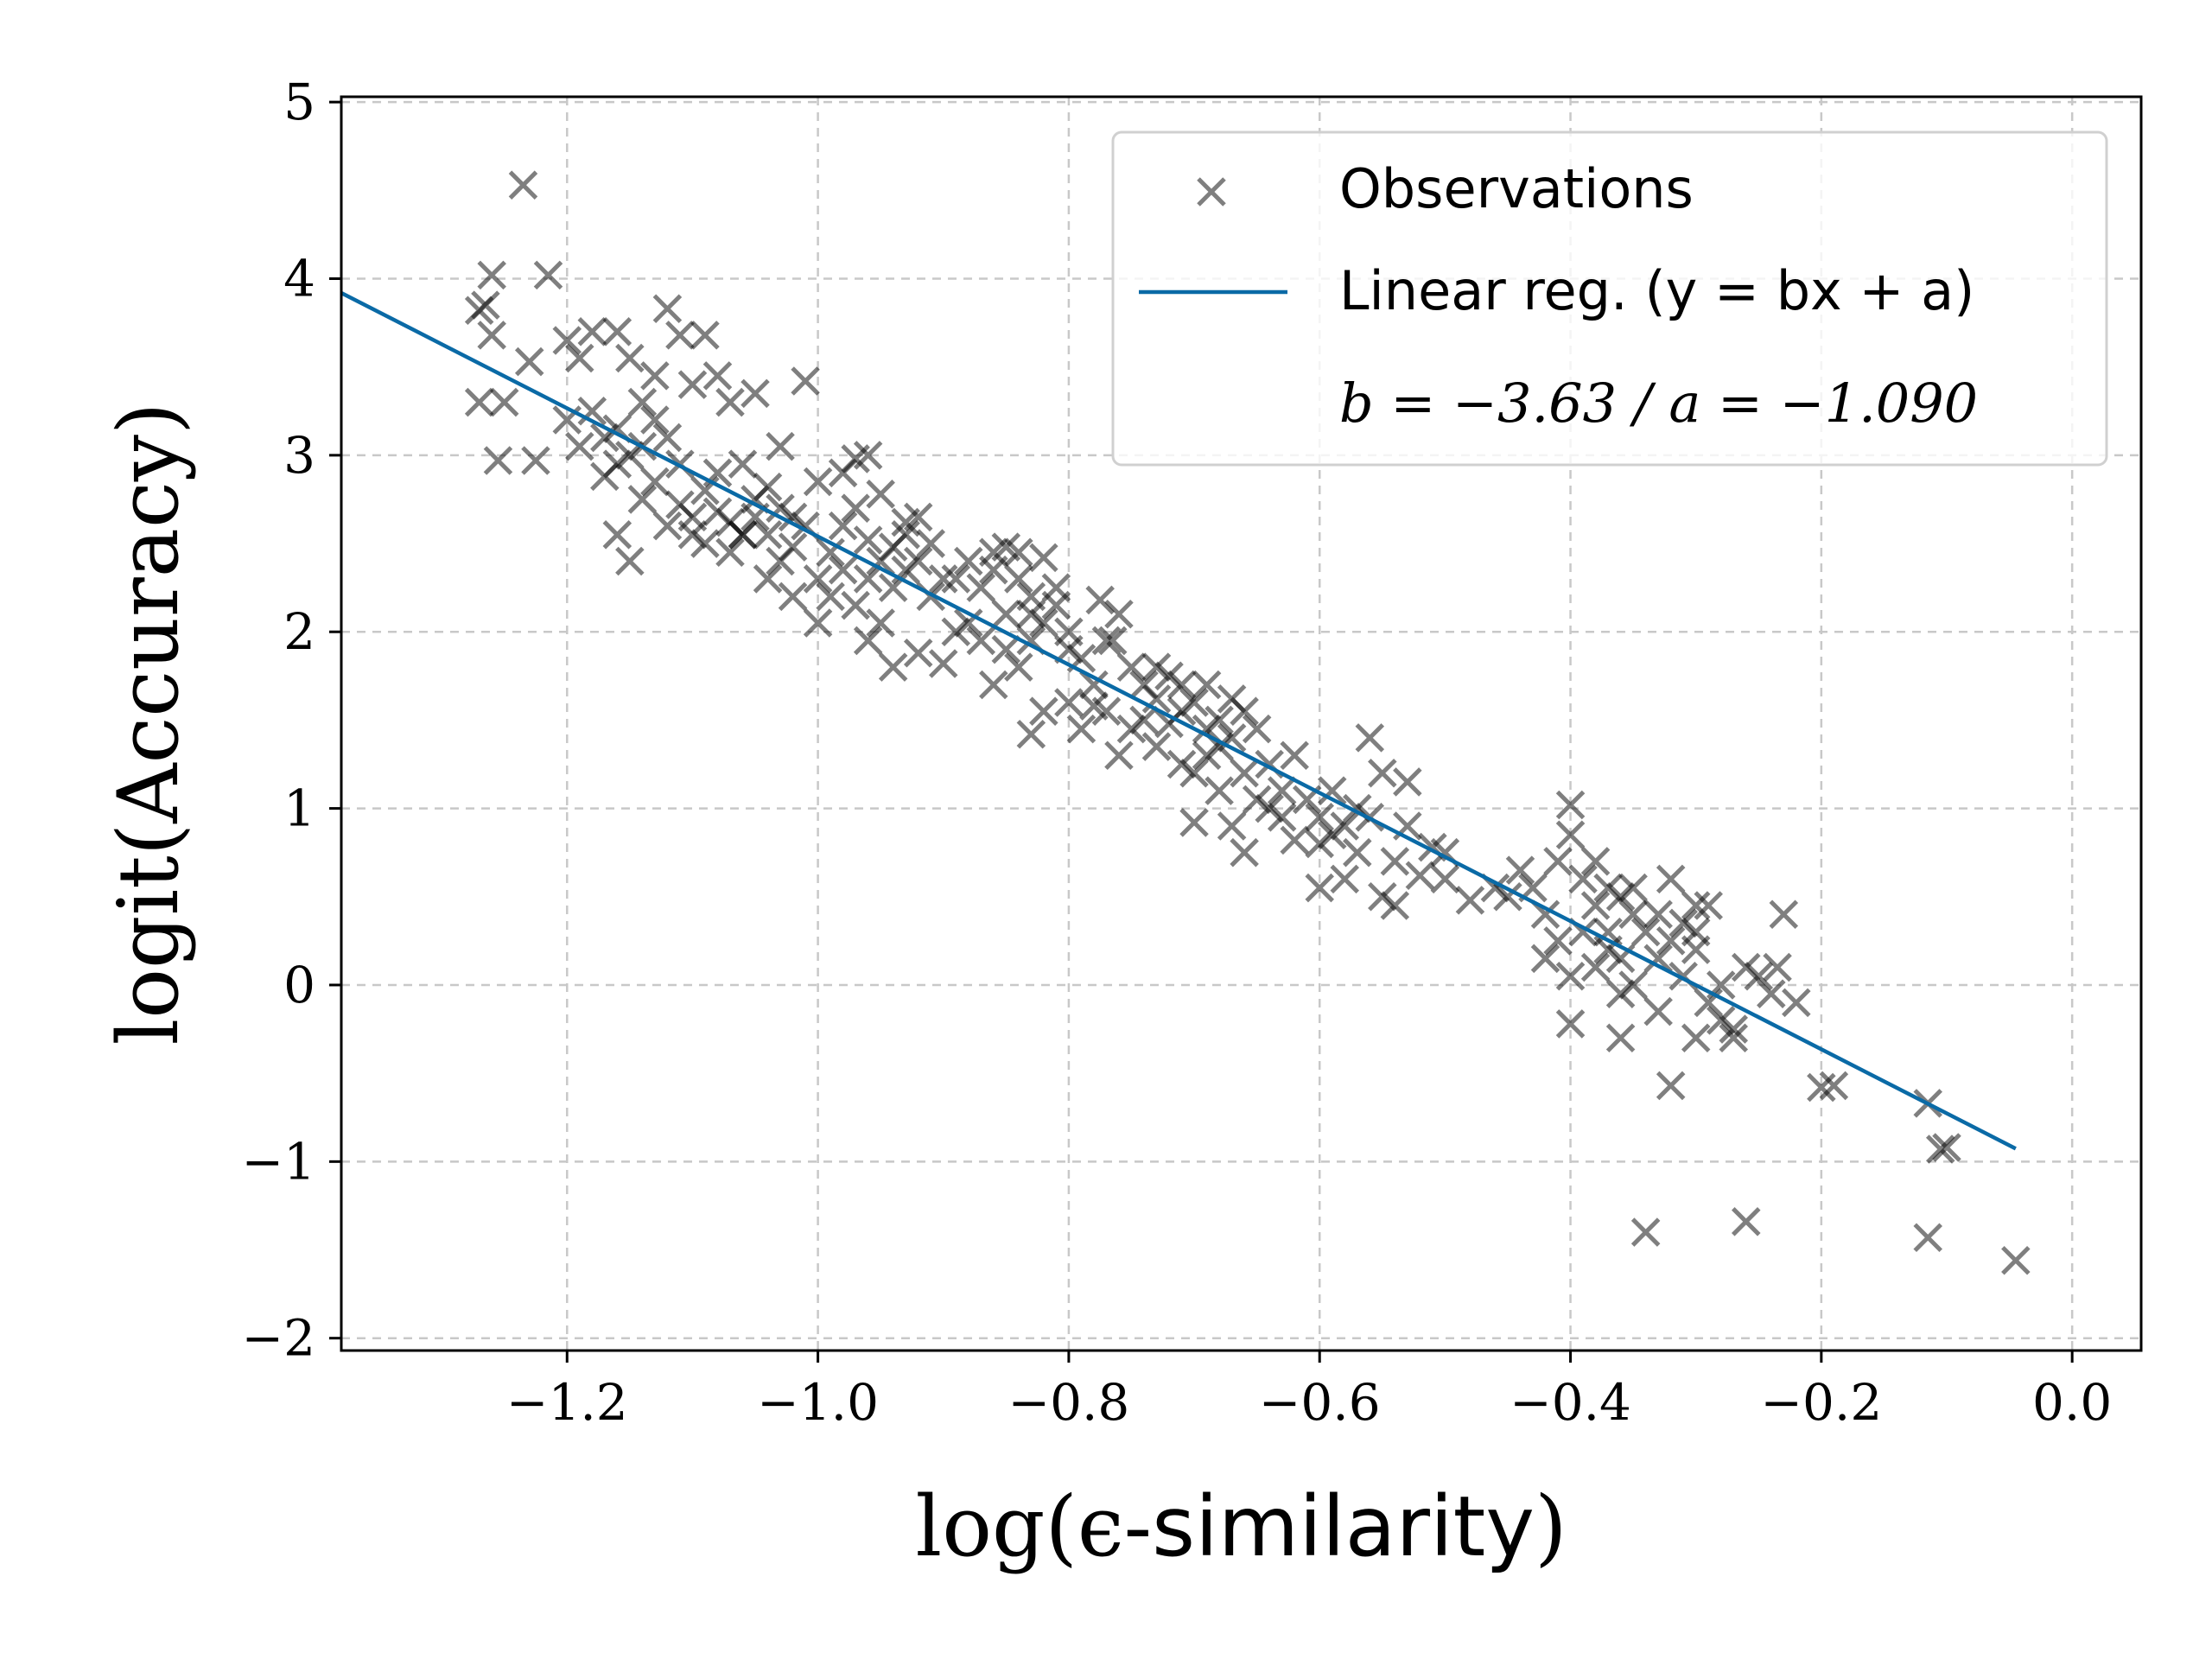  What do you see at coordinates (299, 455) in the screenshot?
I see `y-tick-label: 3` at bounding box center [299, 455].